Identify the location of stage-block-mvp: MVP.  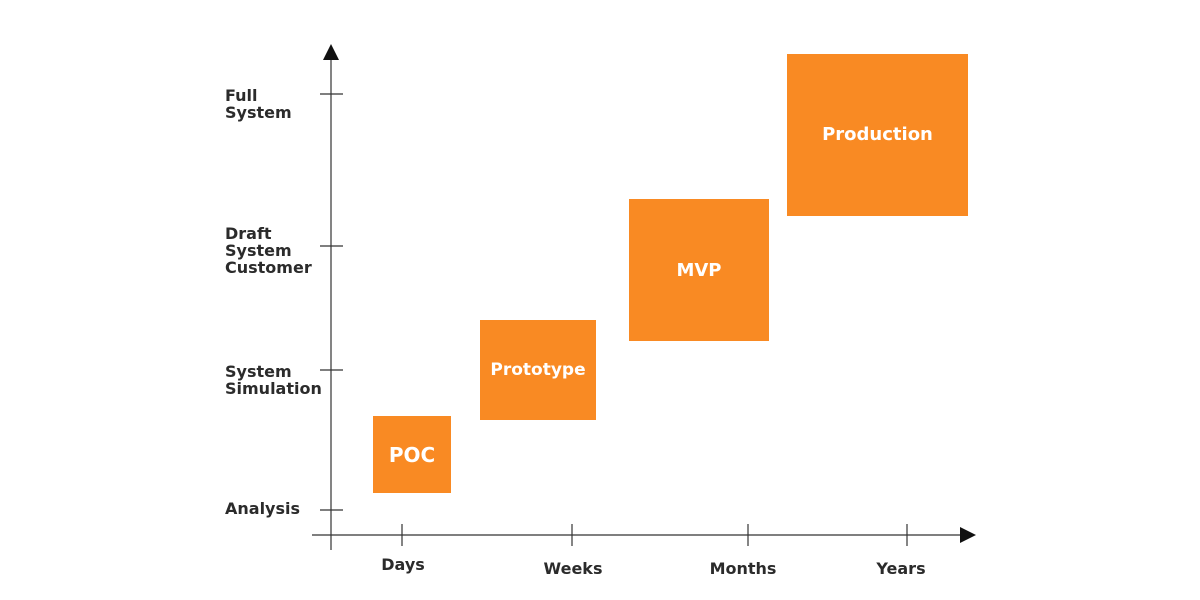
(699, 270).